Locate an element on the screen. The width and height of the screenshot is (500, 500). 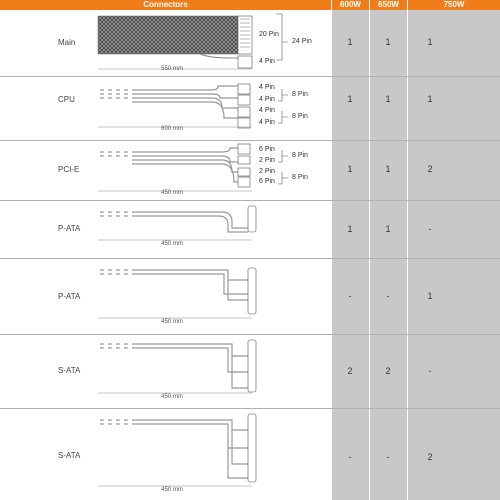
pin-label: 20 Pin is located at coordinates (269, 34).